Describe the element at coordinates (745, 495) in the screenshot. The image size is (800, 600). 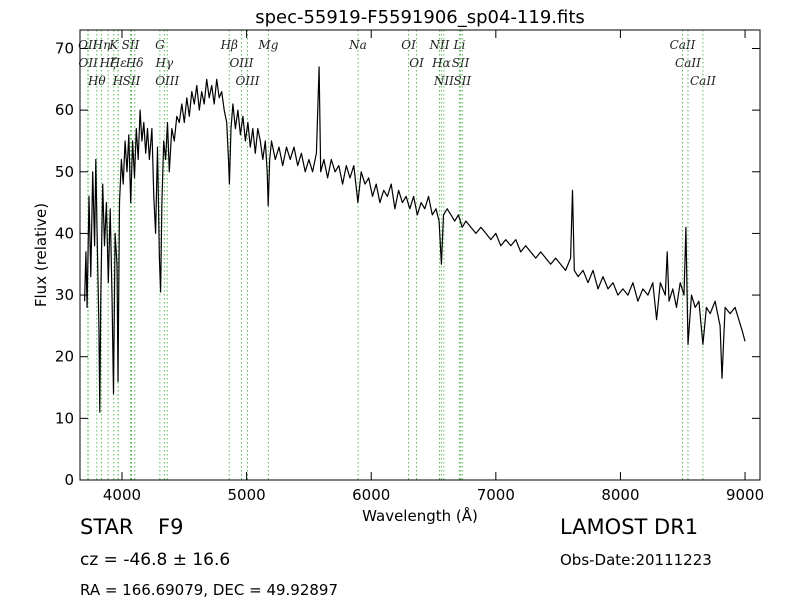
I see `x-tick-label: 9000` at that location.